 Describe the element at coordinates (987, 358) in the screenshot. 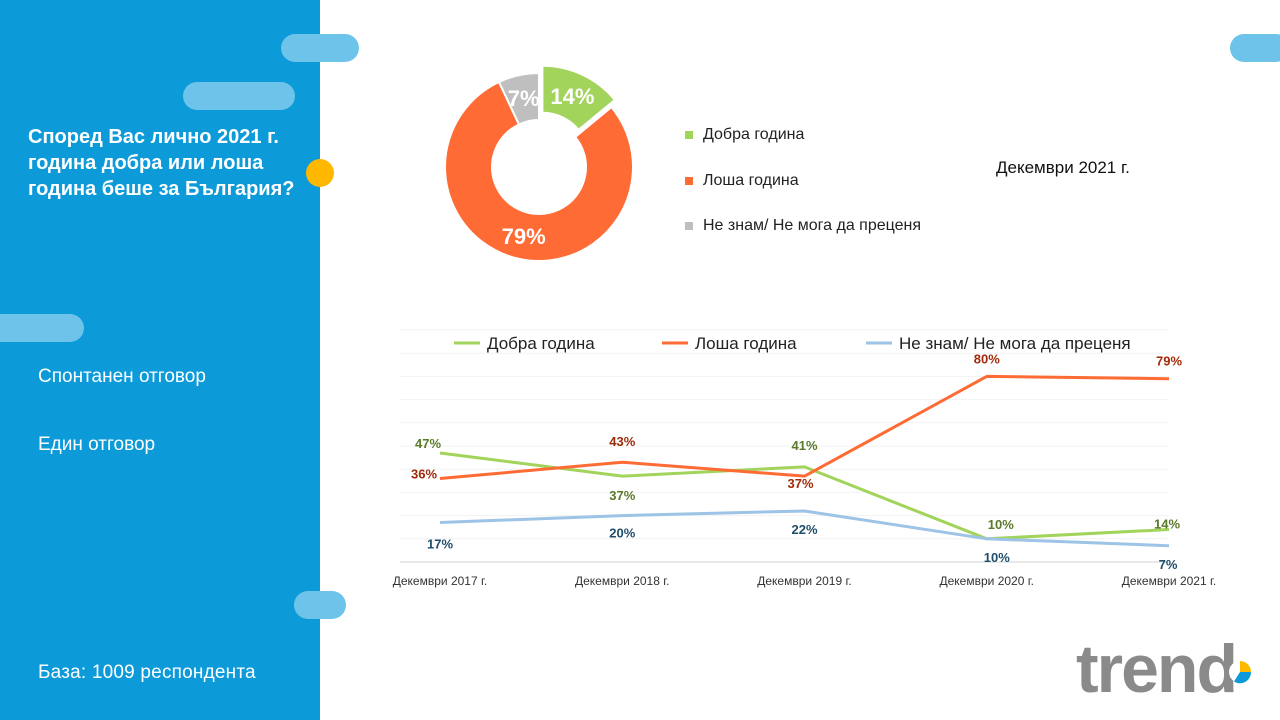

I see `data-label-s1-p3: 80%` at that location.